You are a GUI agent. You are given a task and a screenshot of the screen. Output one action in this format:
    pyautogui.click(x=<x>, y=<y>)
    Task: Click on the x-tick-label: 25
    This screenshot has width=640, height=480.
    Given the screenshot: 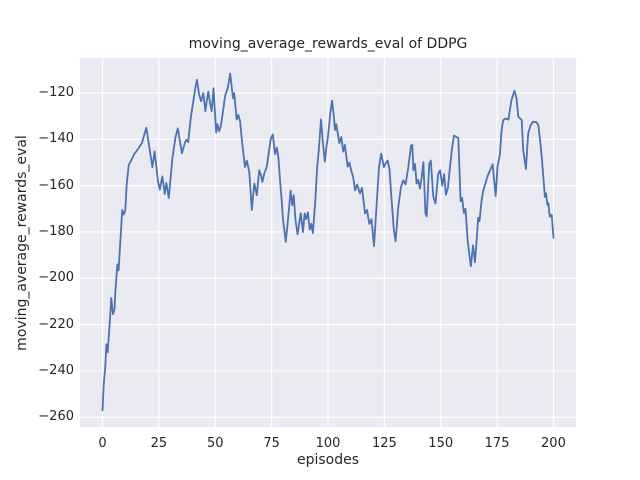 What is the action you would take?
    pyautogui.click(x=159, y=443)
    